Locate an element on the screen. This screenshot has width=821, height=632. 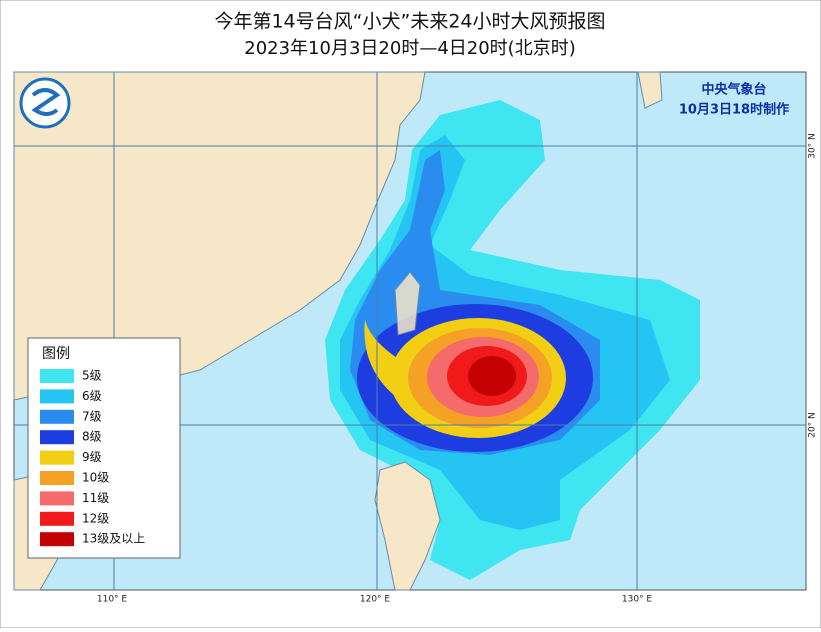
legend-label: 9级 is located at coordinates (92, 457).